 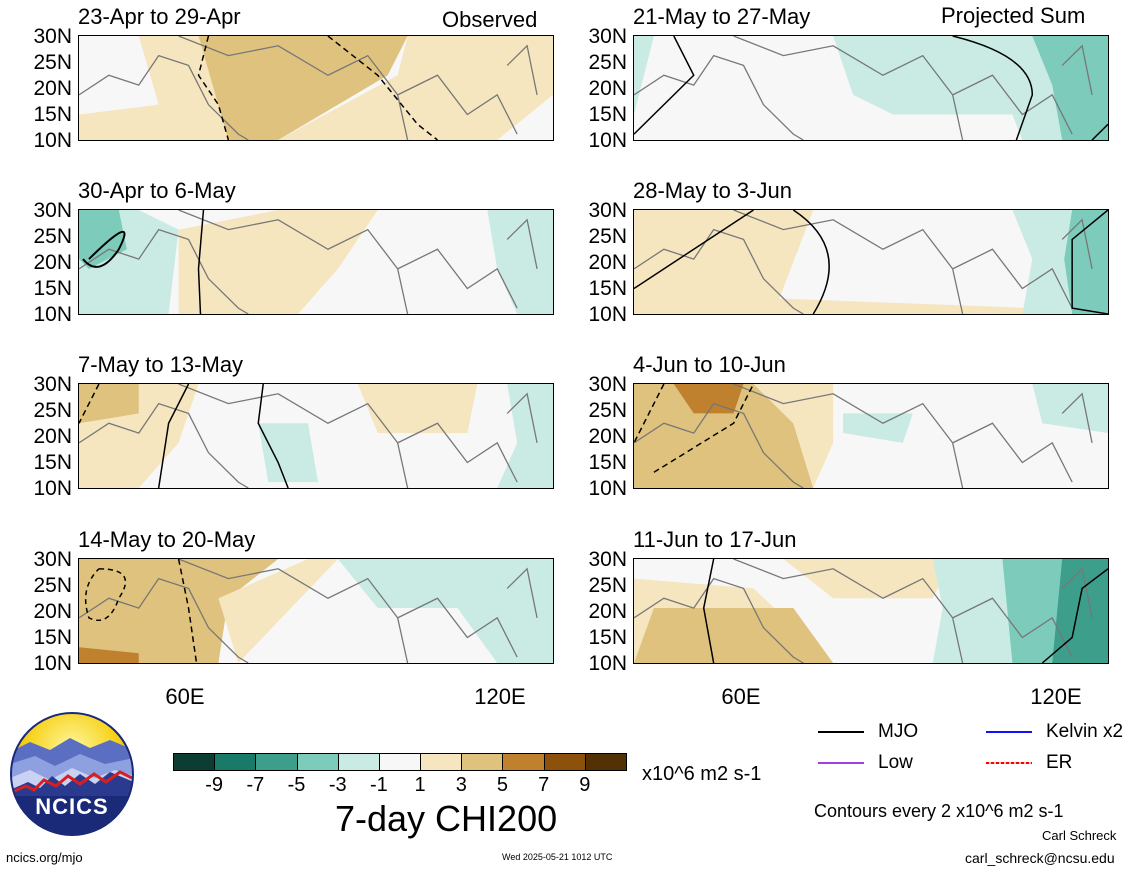 I want to click on x-tick-60e-right: 60E, so click(x=741, y=696).